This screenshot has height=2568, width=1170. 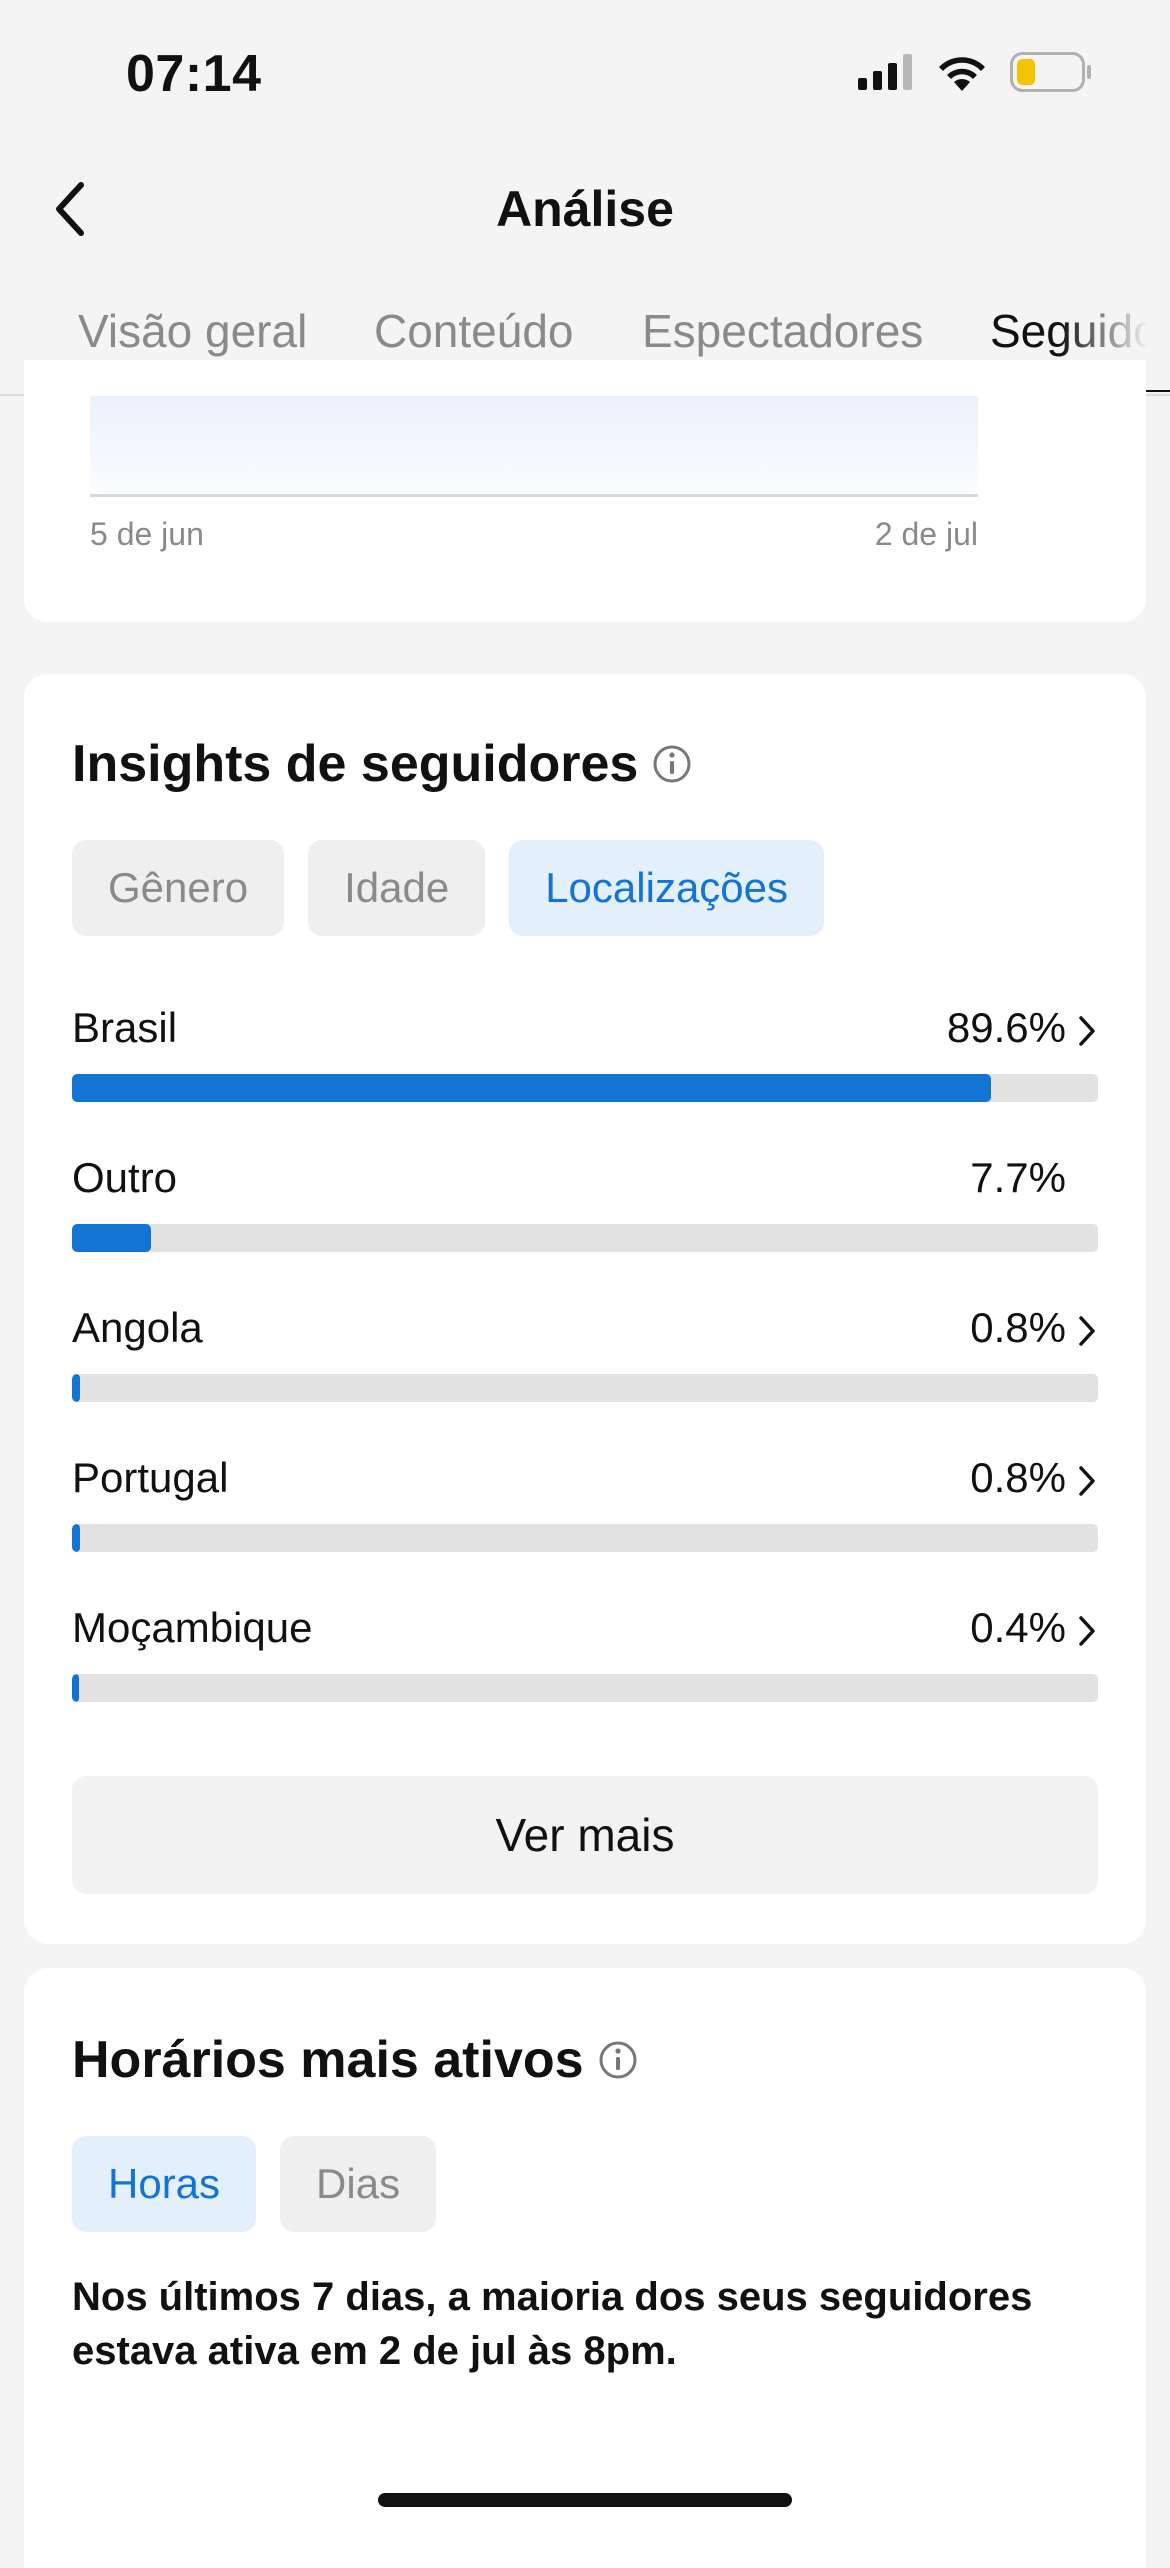 What do you see at coordinates (1051, 74) in the screenshot?
I see `battery-icon` at bounding box center [1051, 74].